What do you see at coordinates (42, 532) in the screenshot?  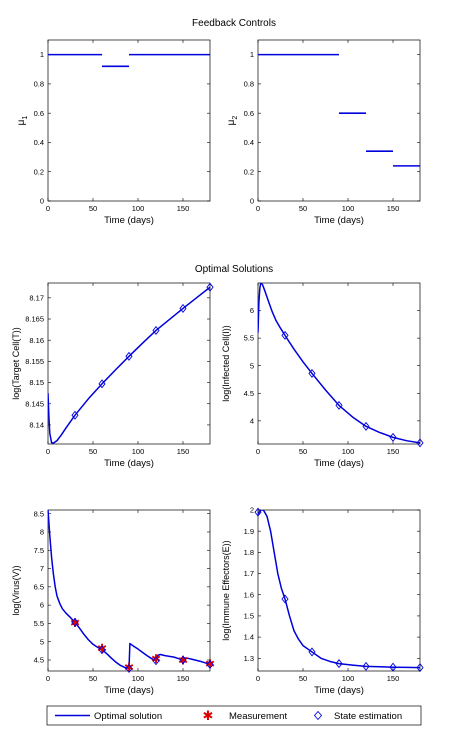 I see `y-tick-label: 8` at bounding box center [42, 532].